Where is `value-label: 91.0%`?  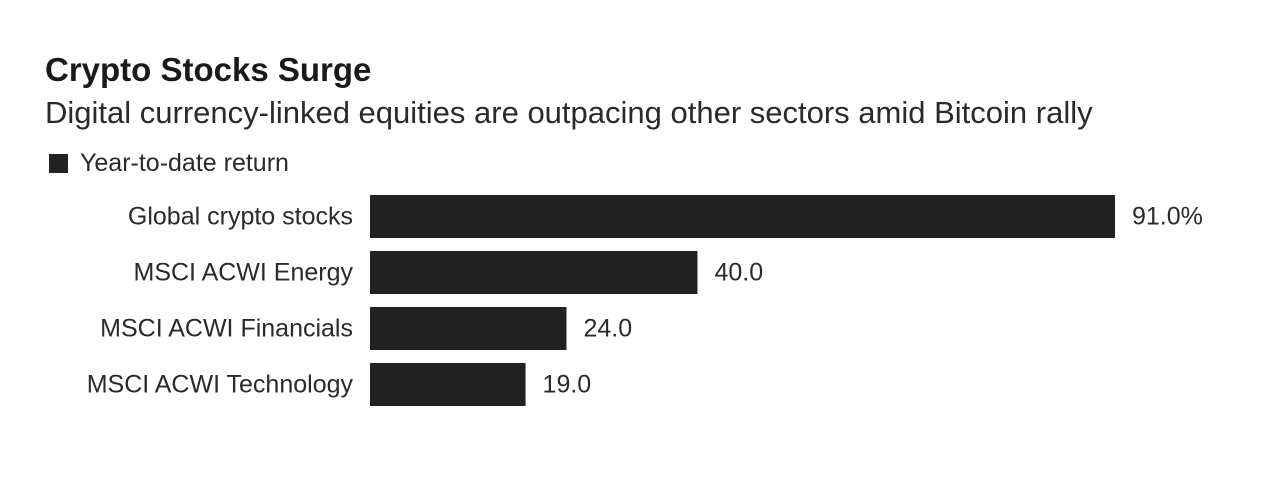 value-label: 91.0% is located at coordinates (1167, 217).